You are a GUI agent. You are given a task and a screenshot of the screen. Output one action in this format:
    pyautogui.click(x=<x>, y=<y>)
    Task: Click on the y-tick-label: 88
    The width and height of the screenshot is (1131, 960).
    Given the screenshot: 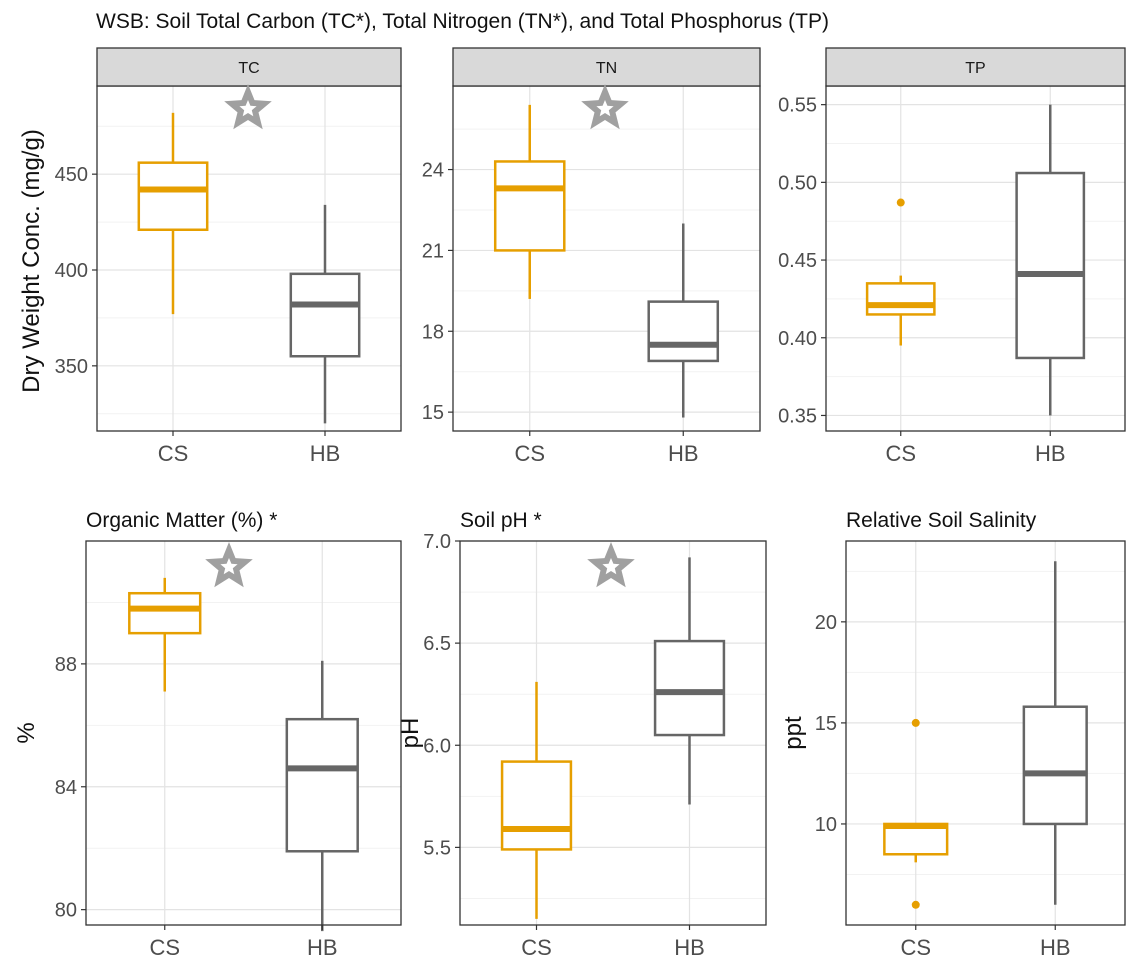 What is the action you would take?
    pyautogui.click(x=66, y=665)
    